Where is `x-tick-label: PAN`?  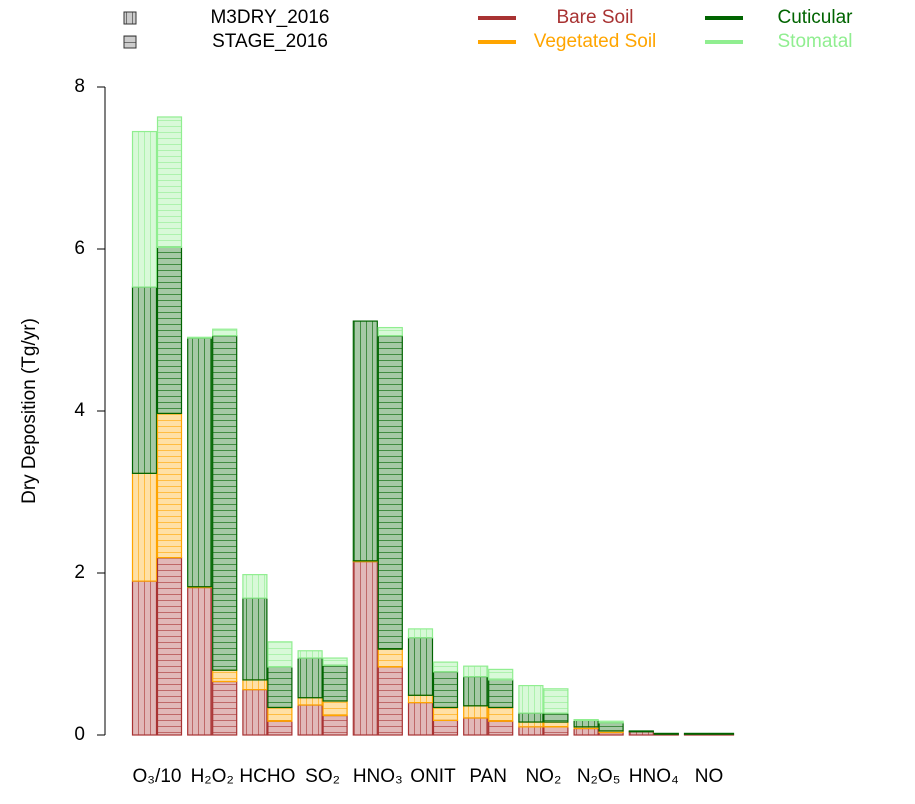 x-tick-label: PAN is located at coordinates (488, 776).